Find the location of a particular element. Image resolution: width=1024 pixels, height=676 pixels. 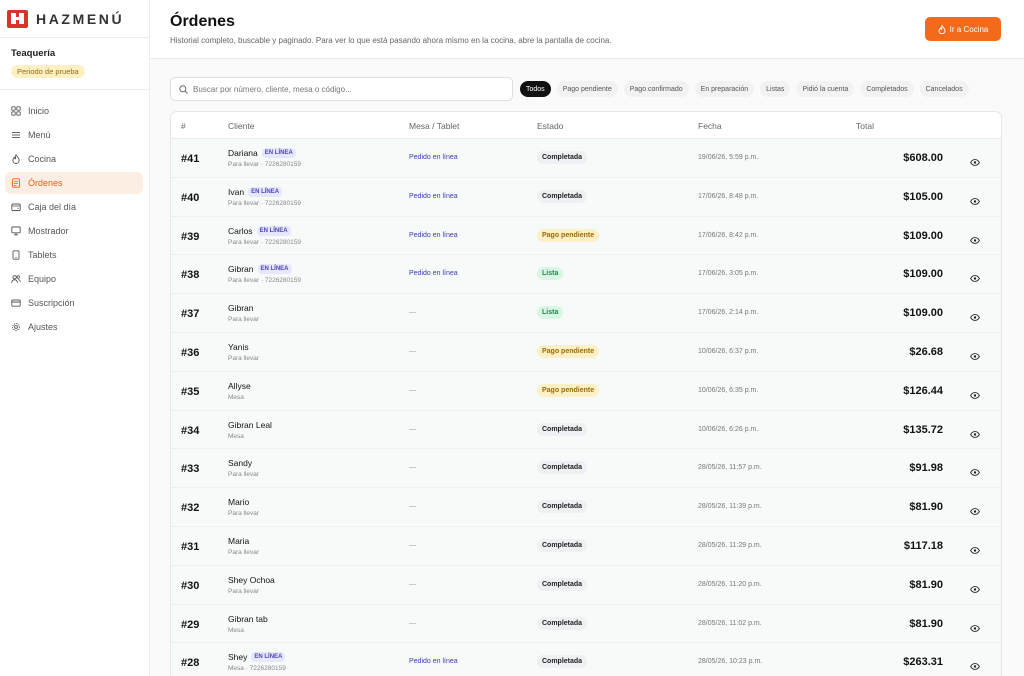

search-box is located at coordinates (341, 89).